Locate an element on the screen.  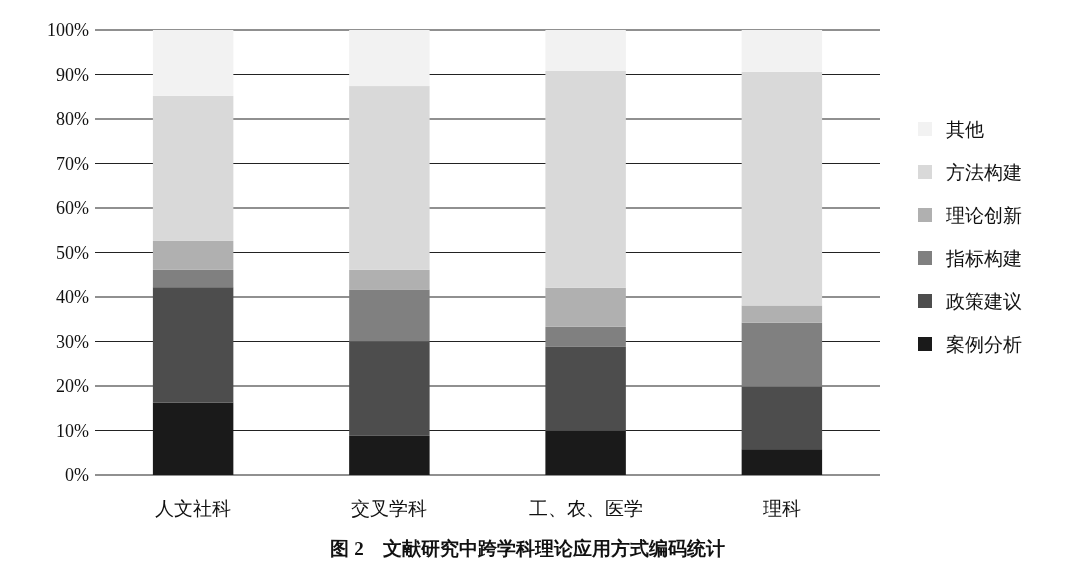
y-tick-label: 10% is located at coordinates (72, 430).